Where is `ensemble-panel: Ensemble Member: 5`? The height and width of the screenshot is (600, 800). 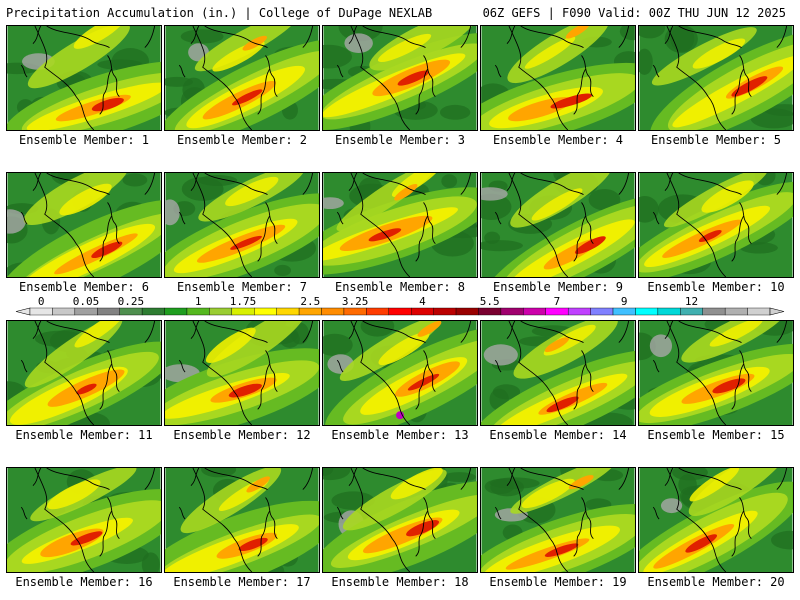
ensemble-panel: Ensemble Member: 5 is located at coordinates (716, 88).